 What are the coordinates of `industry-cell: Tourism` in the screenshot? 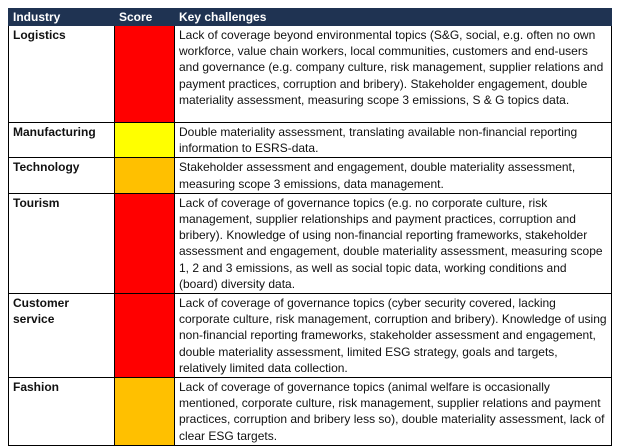 It's located at (61, 243).